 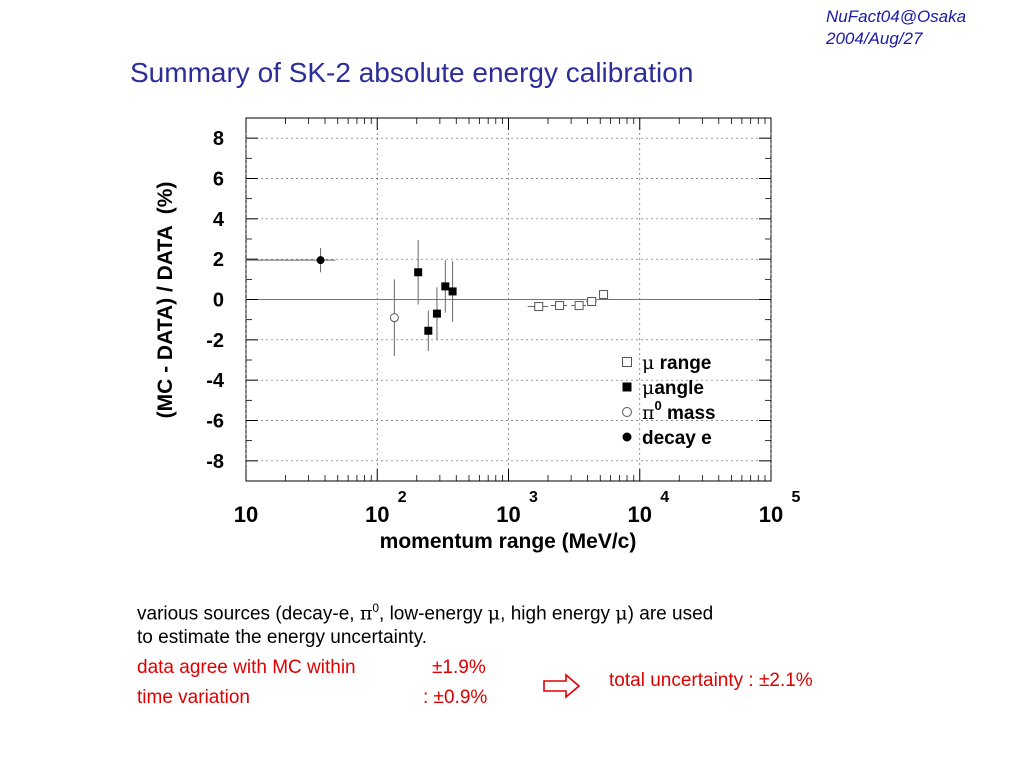 What do you see at coordinates (218, 260) in the screenshot?
I see `y-tick-label: 2` at bounding box center [218, 260].